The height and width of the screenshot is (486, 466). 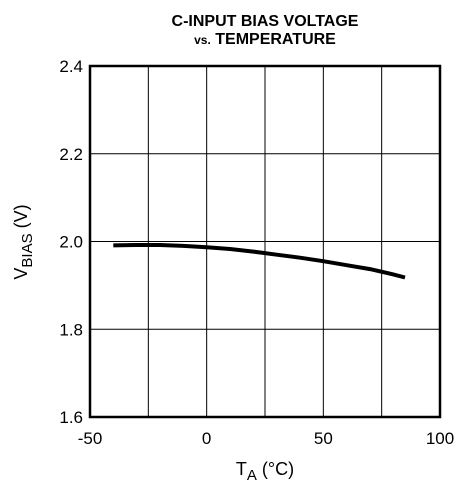 What do you see at coordinates (273, 39) in the screenshot?
I see `chart-title-rest: TEMPERATURE` at bounding box center [273, 39].